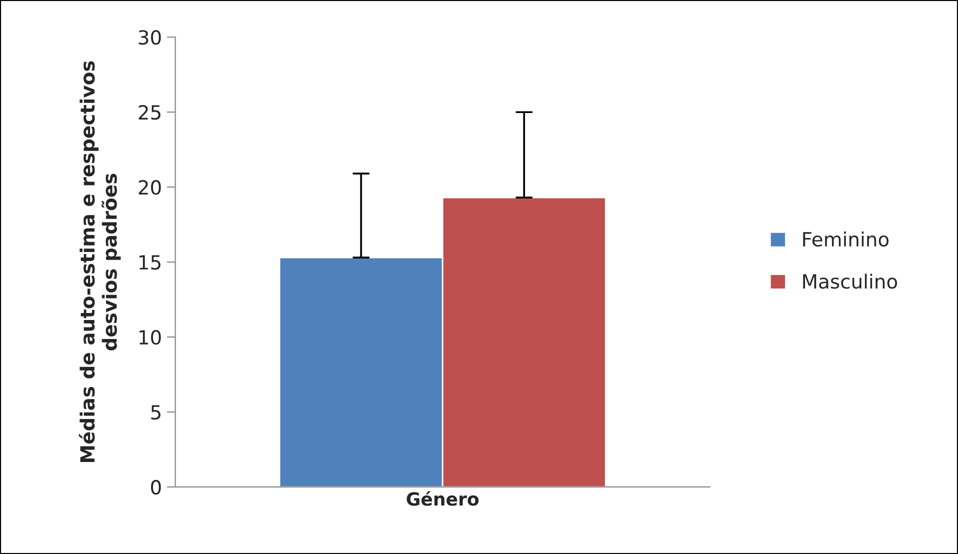 The width and height of the screenshot is (958, 554). What do you see at coordinates (850, 281) in the screenshot?
I see `legend-label: Masculino` at bounding box center [850, 281].